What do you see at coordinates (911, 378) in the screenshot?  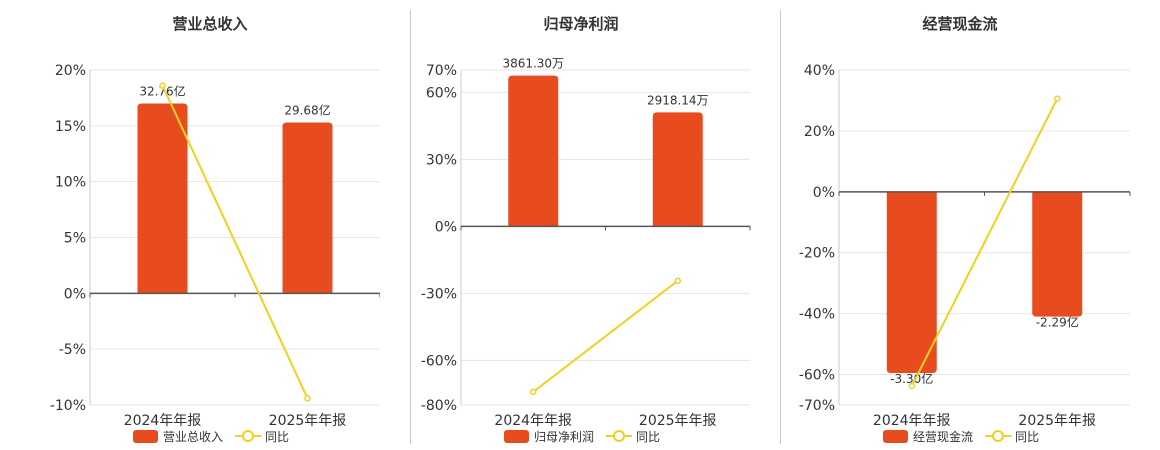 I see `bar-data-label: -3.30亿` at bounding box center [911, 378].